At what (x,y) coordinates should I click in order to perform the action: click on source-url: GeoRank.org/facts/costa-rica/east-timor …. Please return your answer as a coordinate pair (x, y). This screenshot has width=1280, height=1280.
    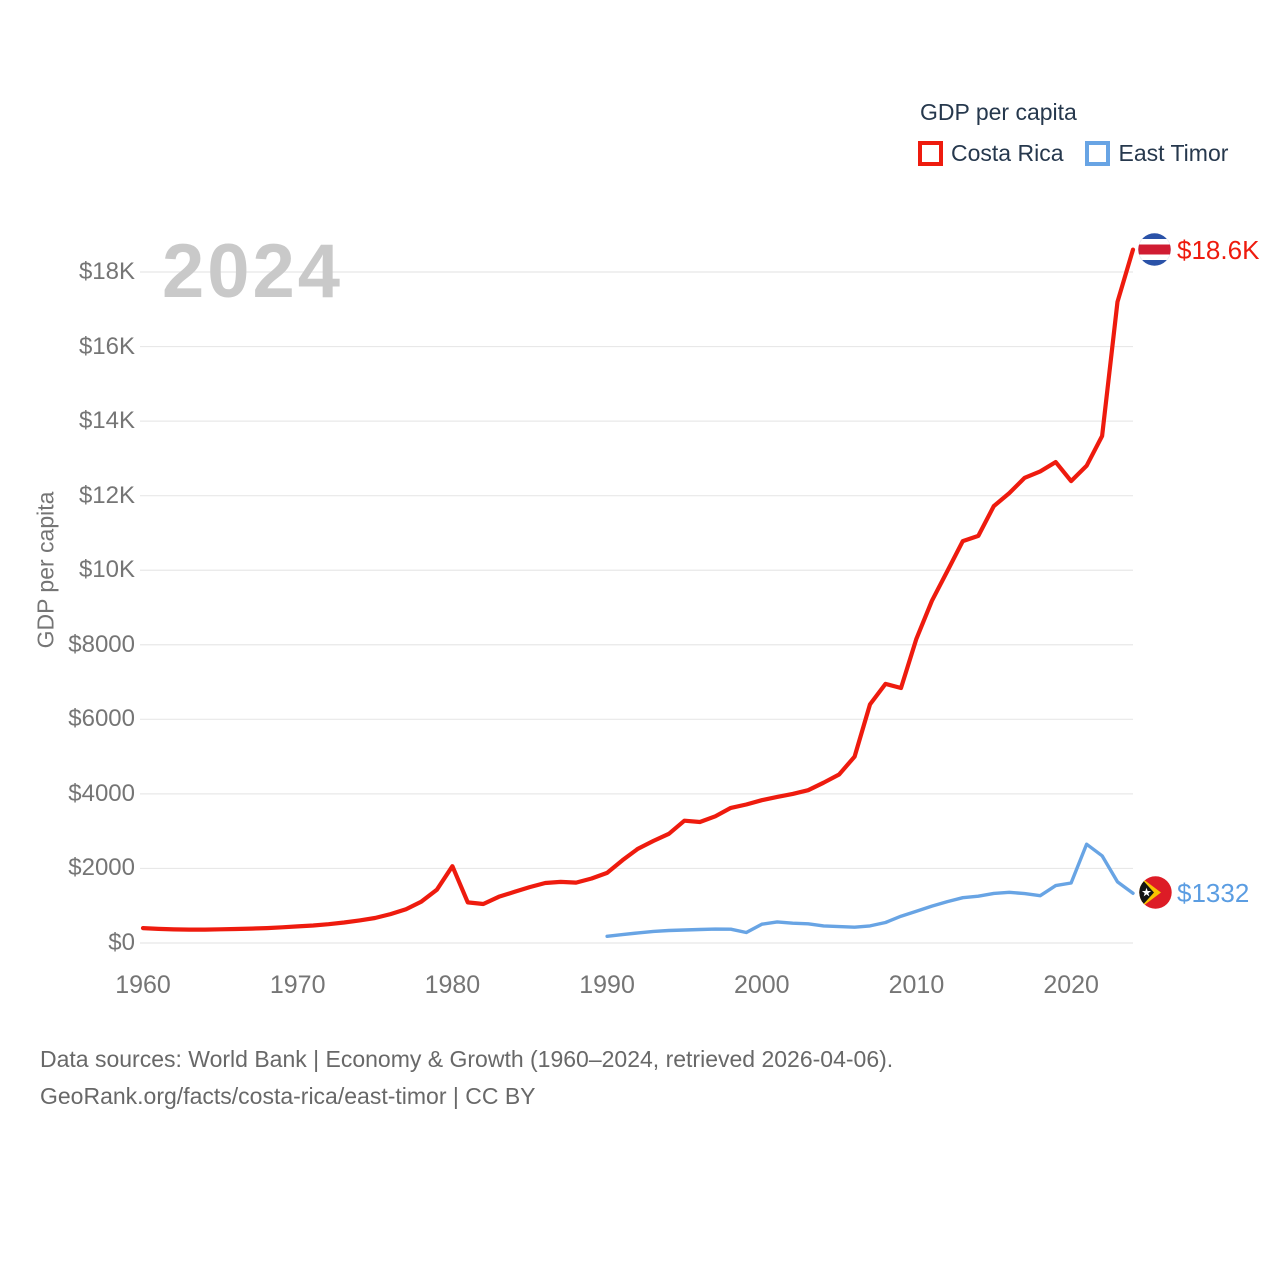
    Looking at the image, I should click on (288, 1096).